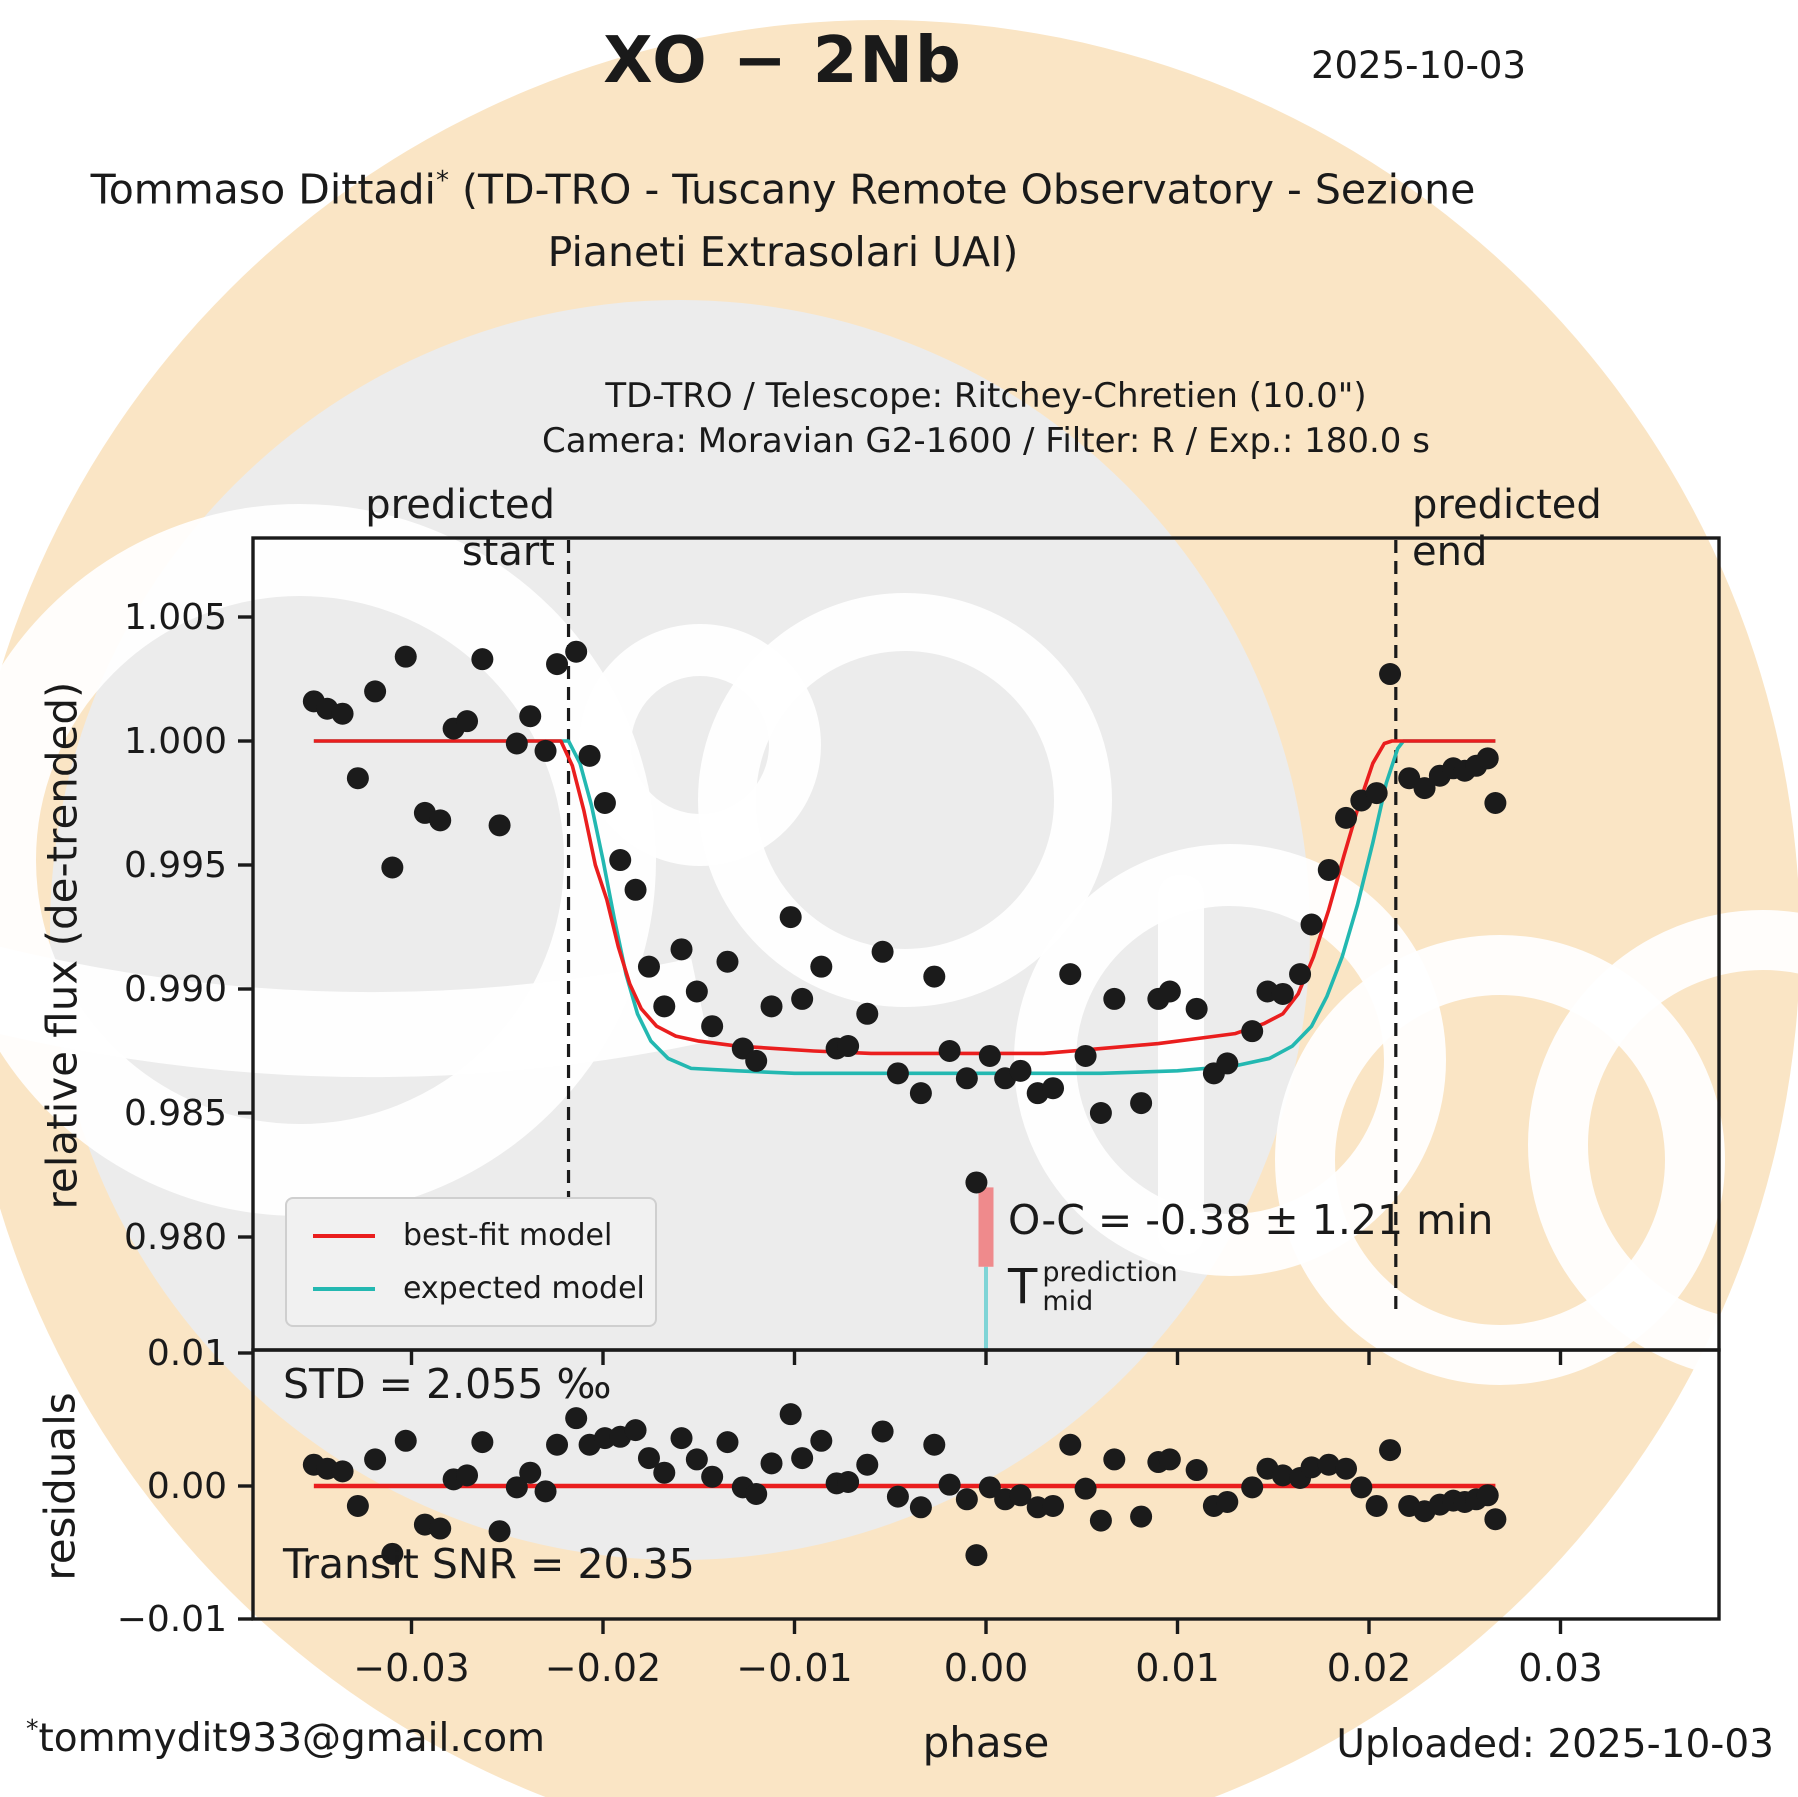  I want to click on y-axis-label-residuals: residuals, so click(60, 1486).